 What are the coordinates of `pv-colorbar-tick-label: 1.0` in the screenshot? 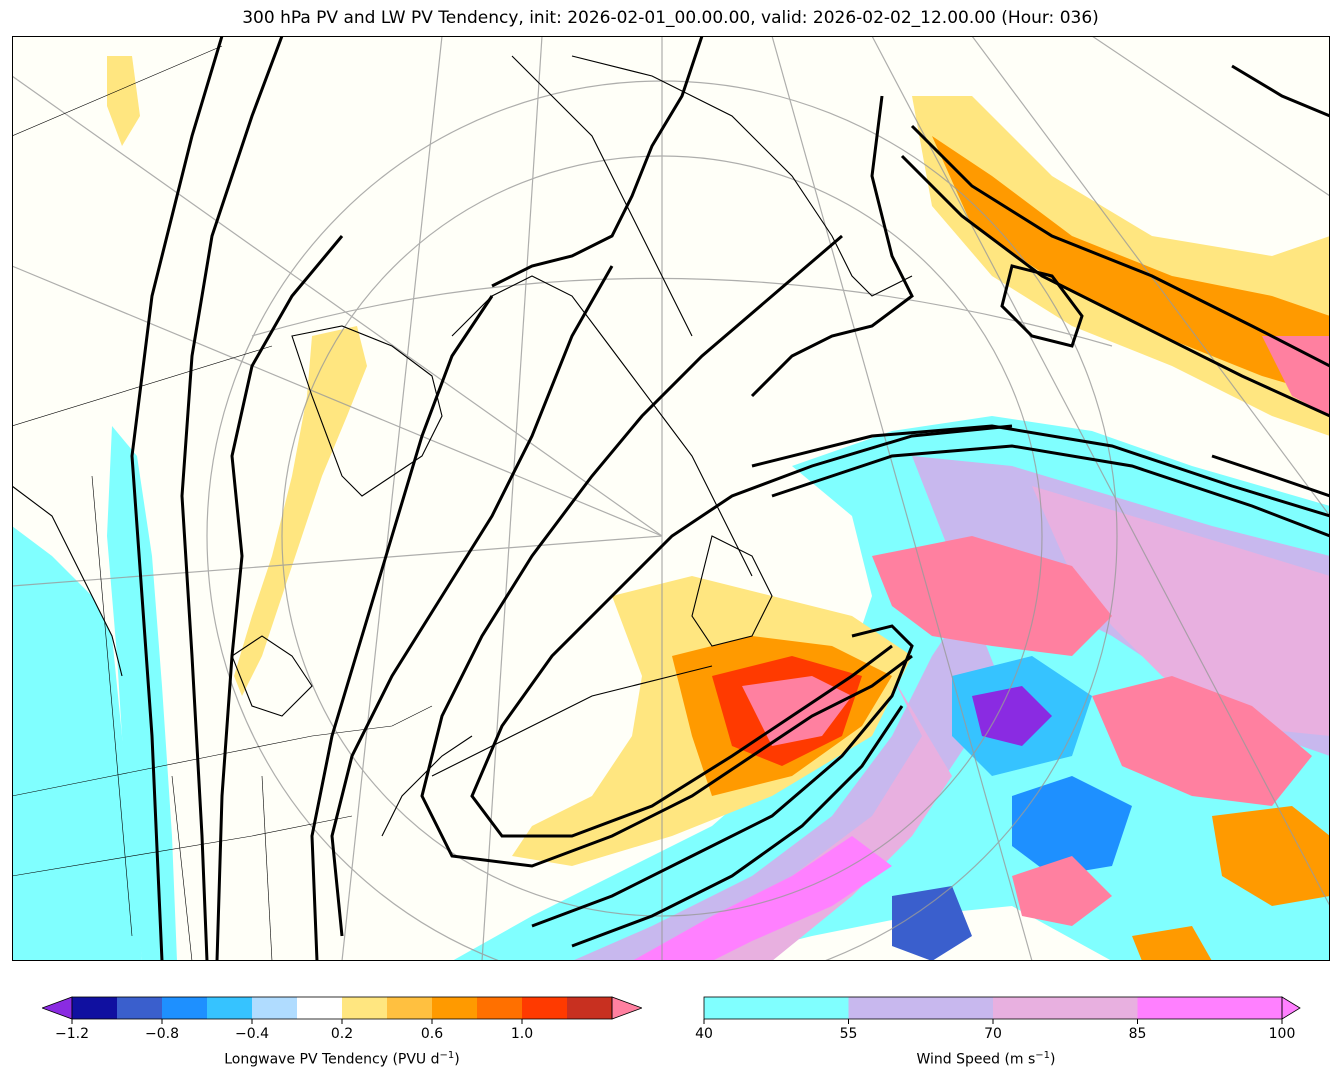 It's located at (522, 1034).